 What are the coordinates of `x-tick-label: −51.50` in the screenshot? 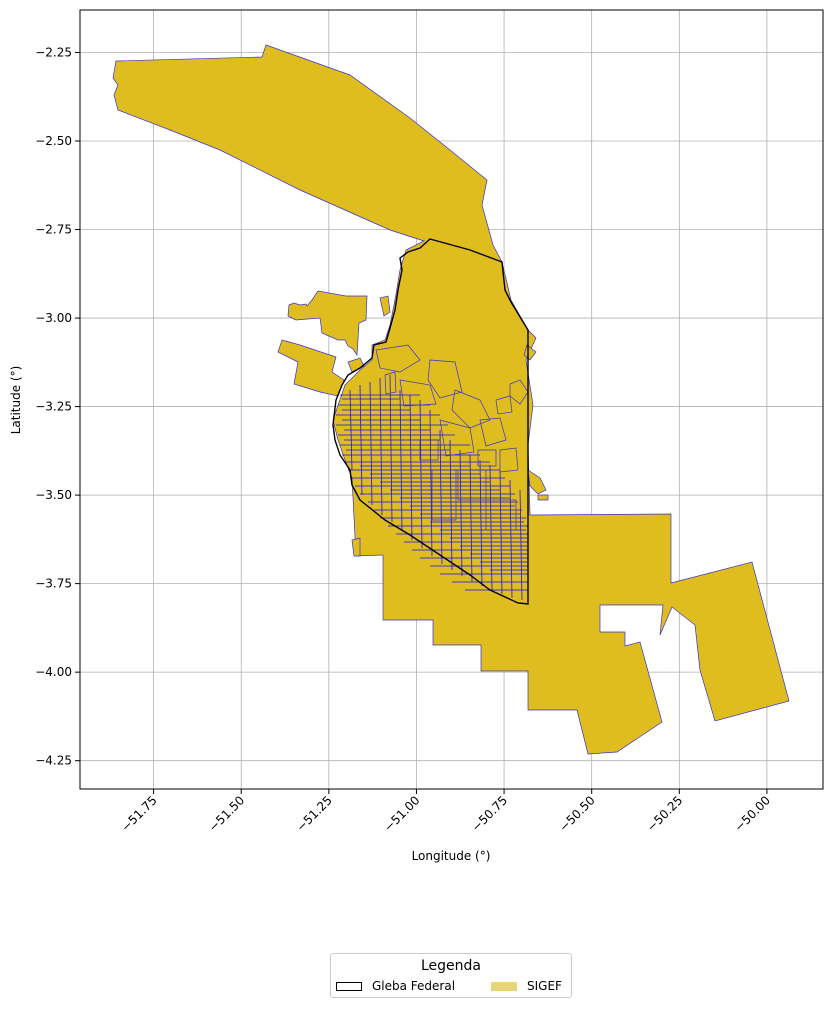 It's located at (226, 813).